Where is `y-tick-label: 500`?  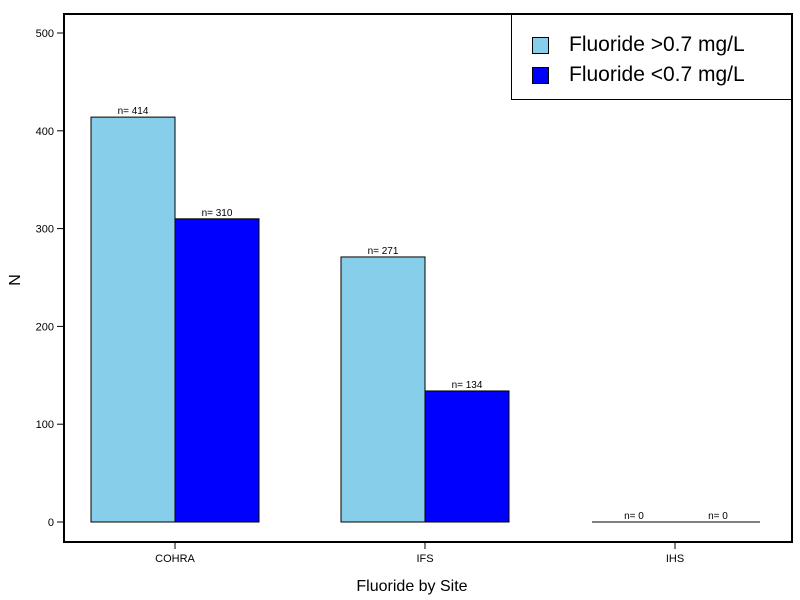 y-tick-label: 500 is located at coordinates (45, 34).